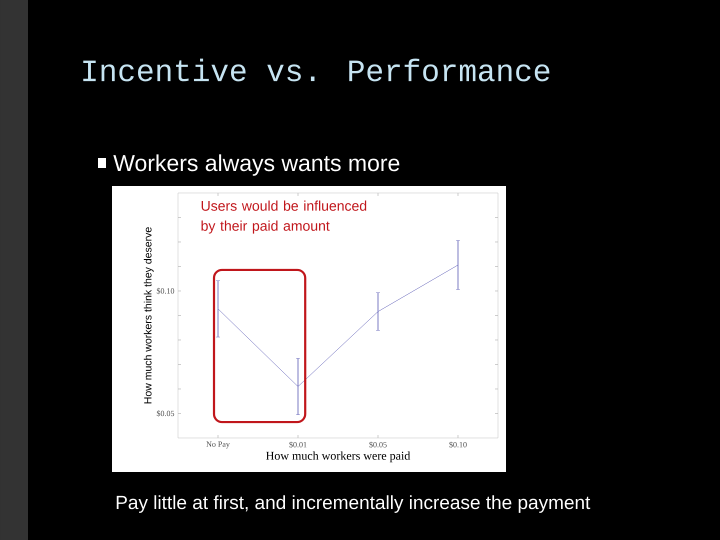 Image resolution: width=720 pixels, height=540 pixels. Describe the element at coordinates (298, 445) in the screenshot. I see `x-tick-label: $0.01` at that location.